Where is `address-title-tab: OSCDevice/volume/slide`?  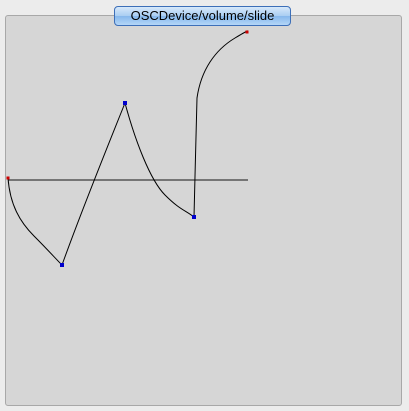 address-title-tab: OSCDevice/volume/slide is located at coordinates (202, 16).